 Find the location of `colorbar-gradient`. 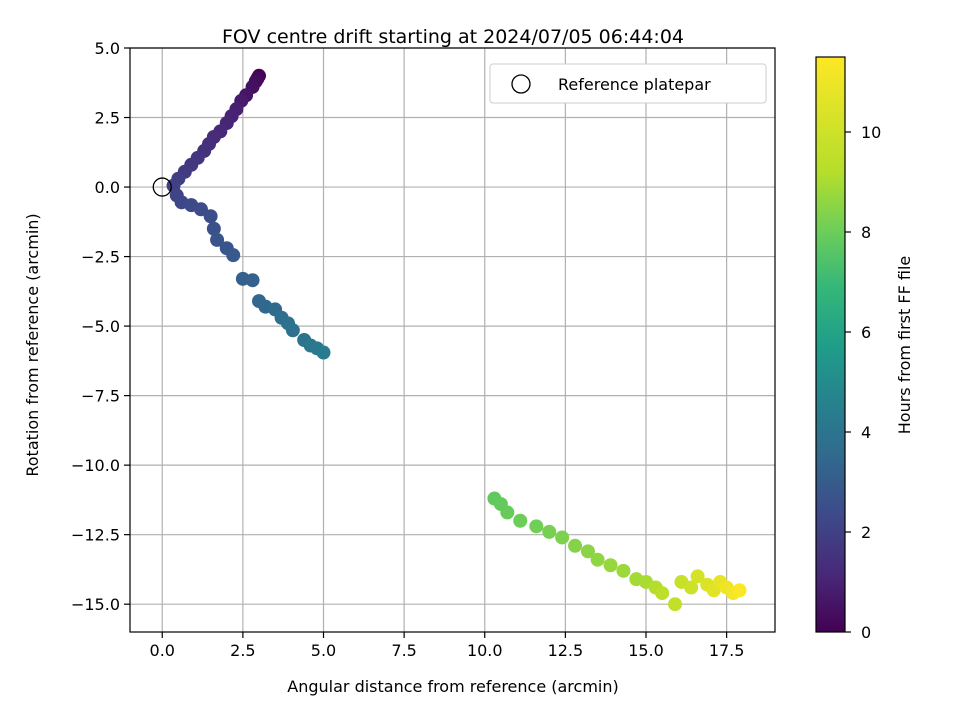

colorbar-gradient is located at coordinates (830, 344).